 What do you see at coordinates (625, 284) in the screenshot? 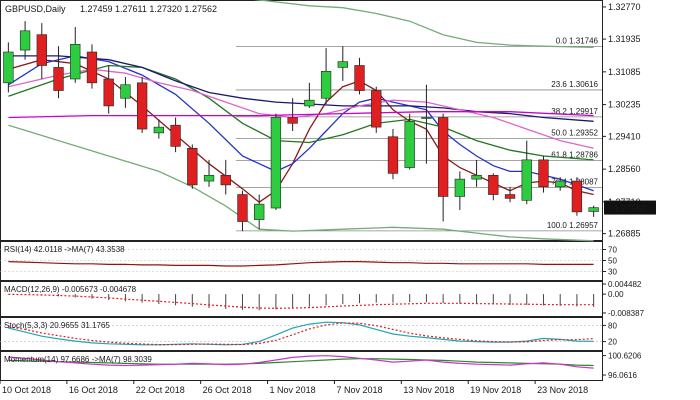
I see `macd-tick-label: 0.004482` at bounding box center [625, 284].